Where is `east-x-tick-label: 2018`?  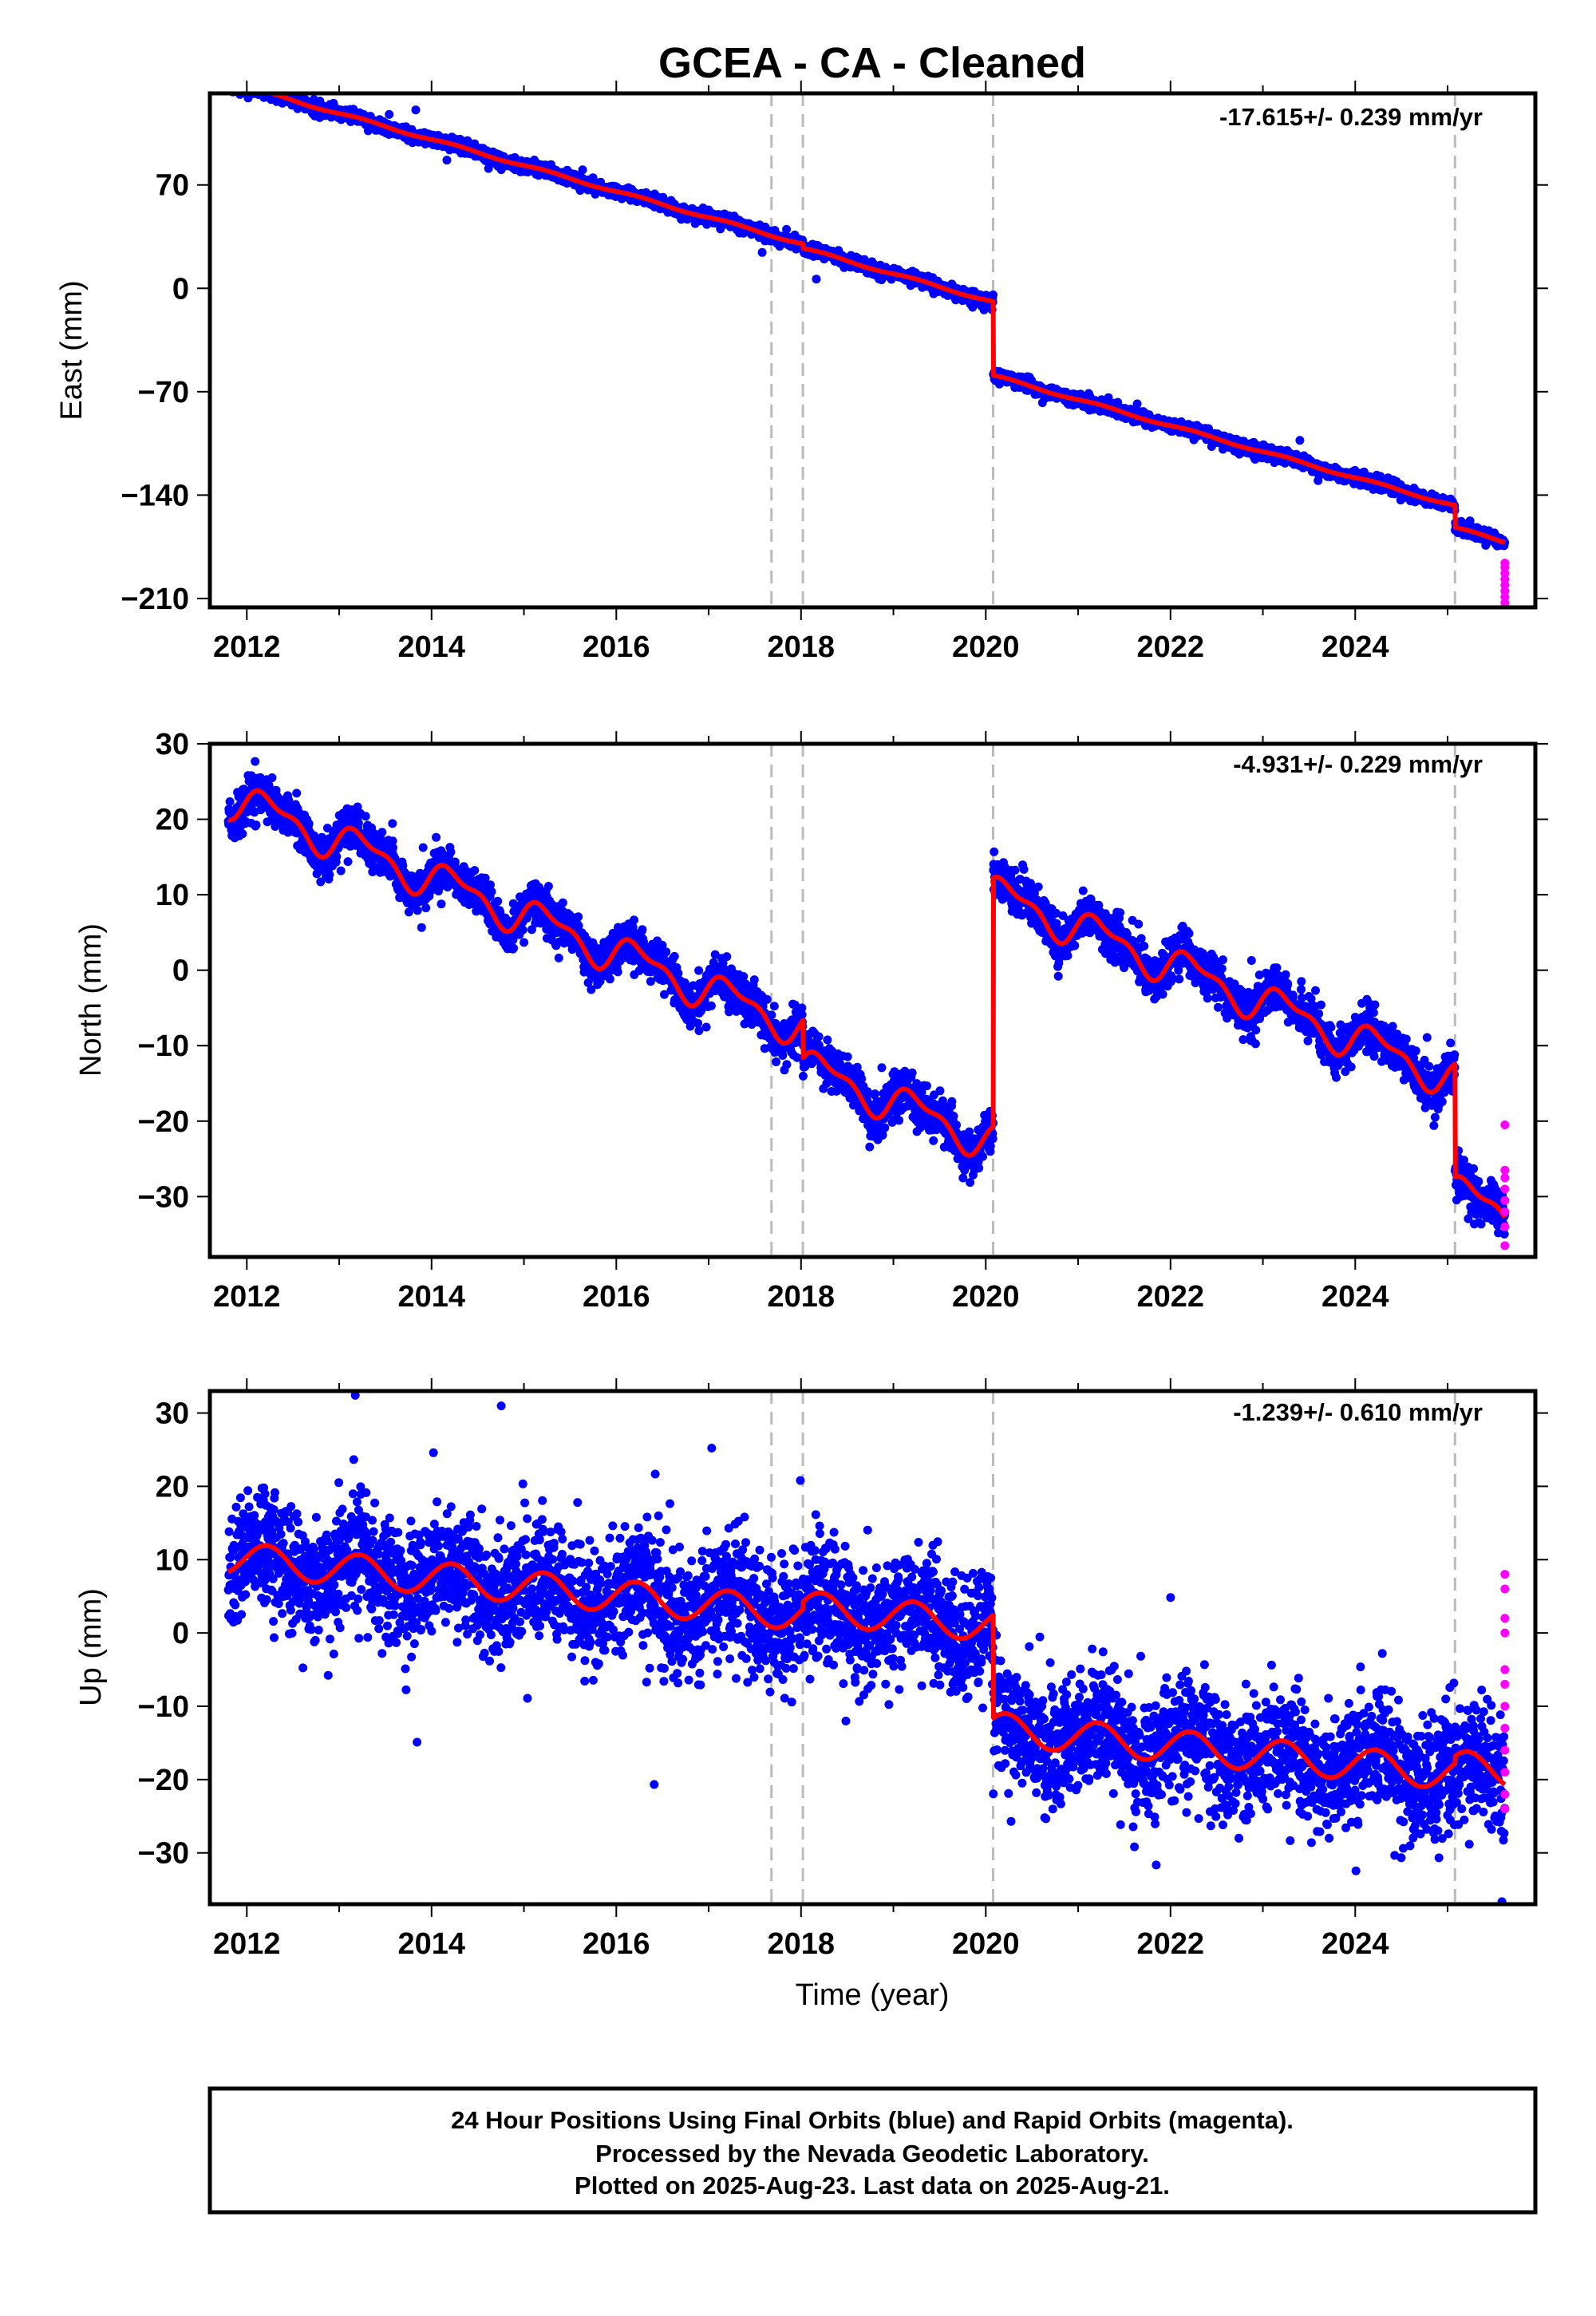
east-x-tick-label: 2018 is located at coordinates (802, 647).